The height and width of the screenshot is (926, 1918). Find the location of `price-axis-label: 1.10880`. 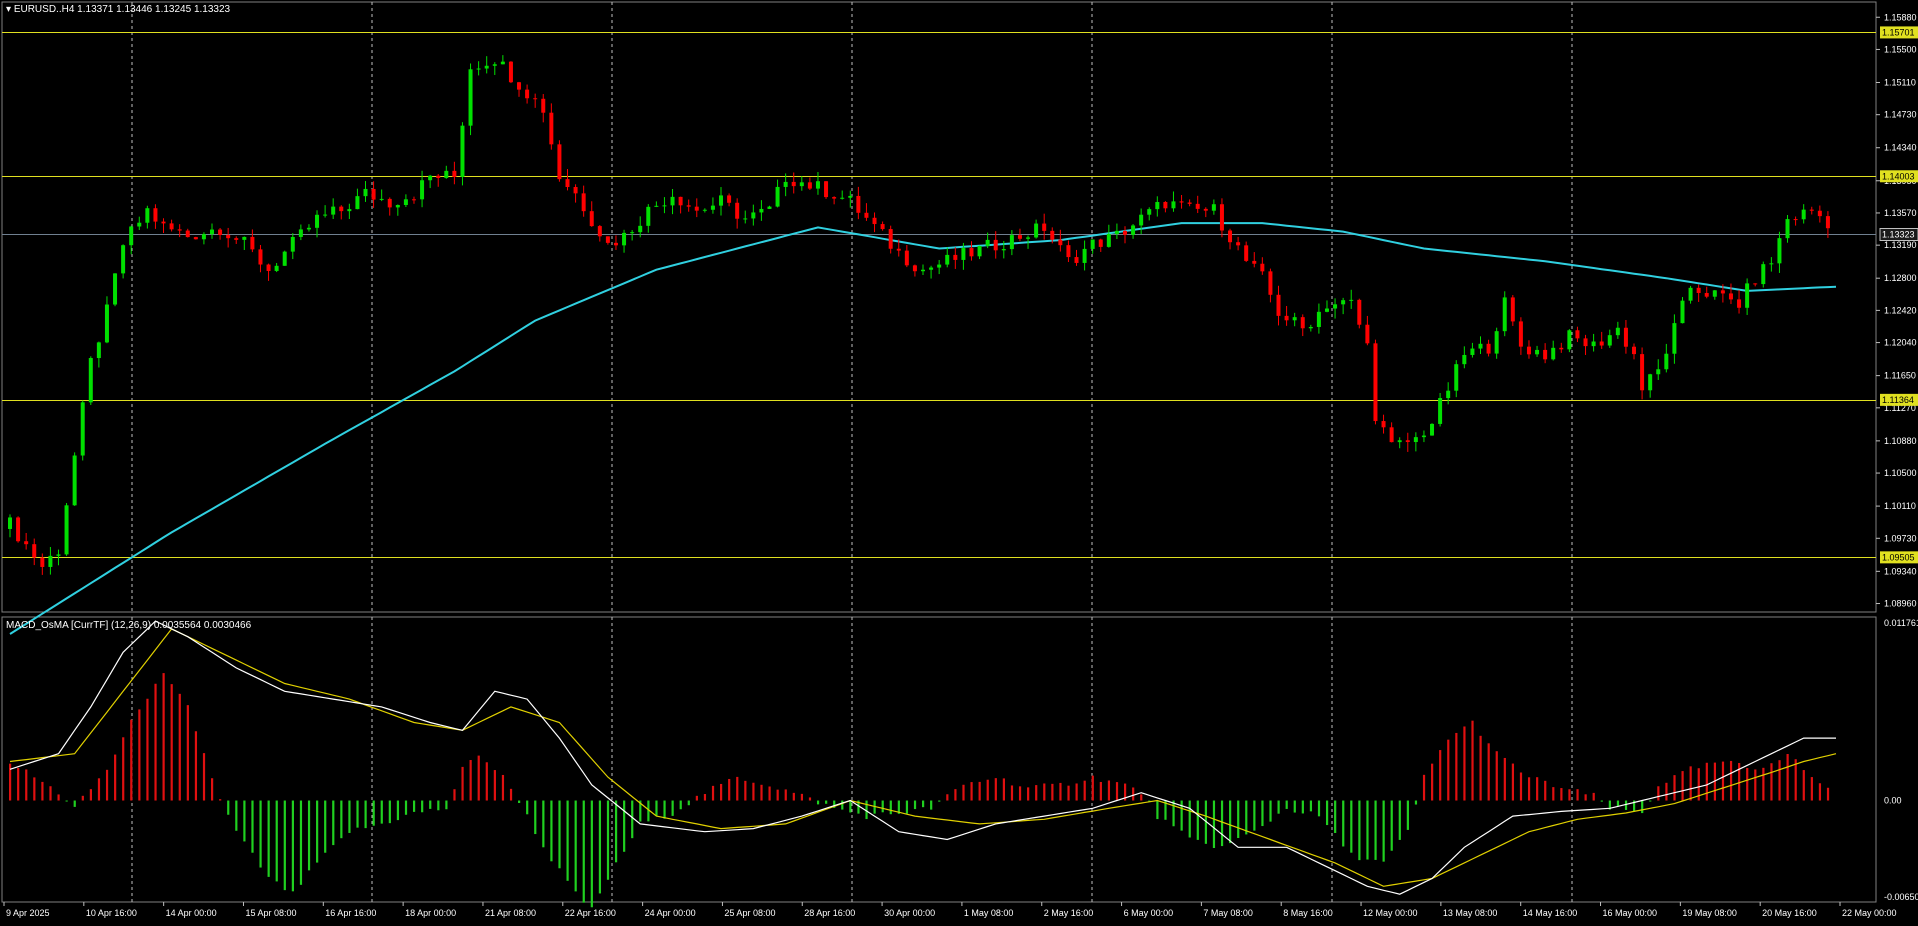

price-axis-label: 1.10880 is located at coordinates (1900, 441).